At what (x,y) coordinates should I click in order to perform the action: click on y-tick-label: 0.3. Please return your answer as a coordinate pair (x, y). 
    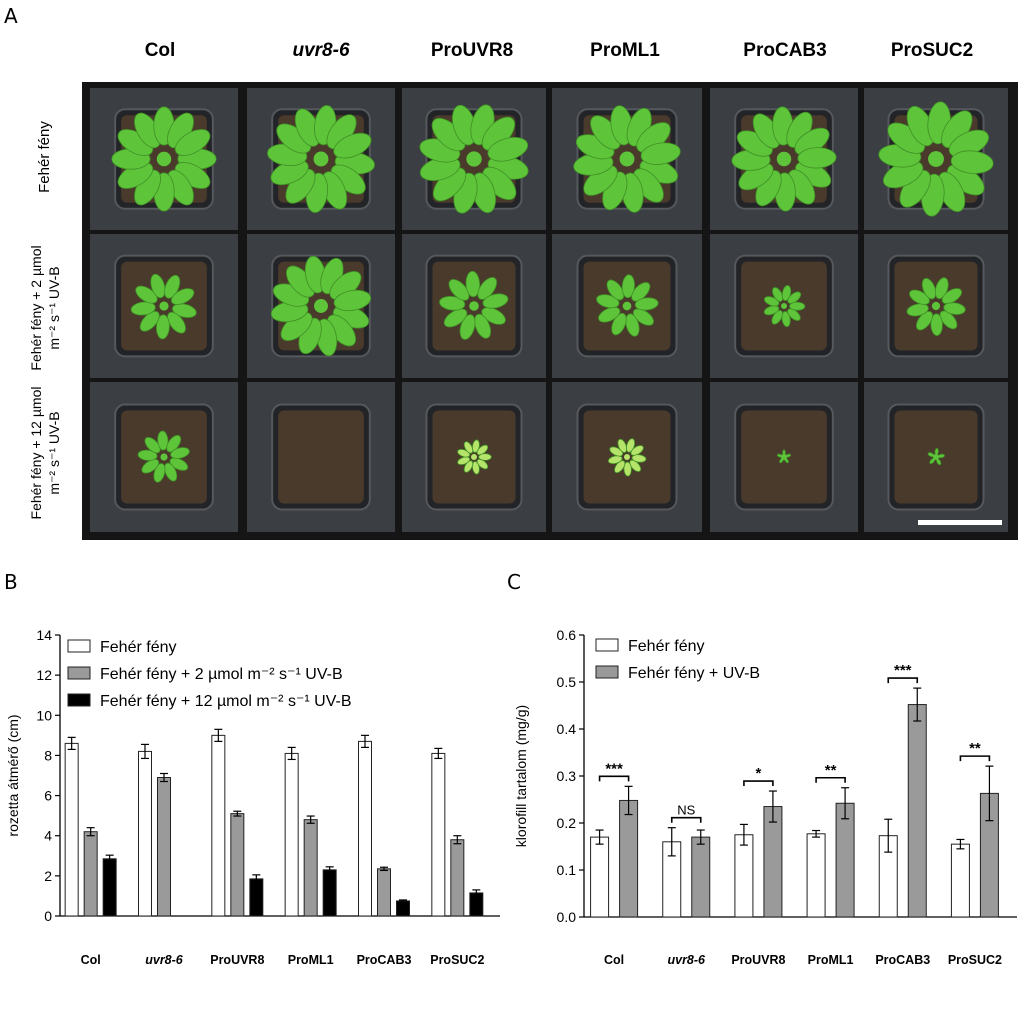
    Looking at the image, I should click on (567, 776).